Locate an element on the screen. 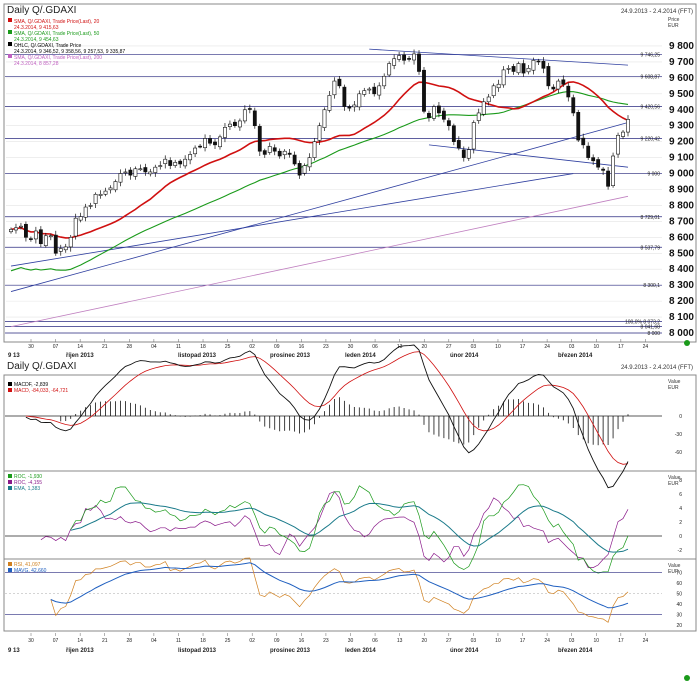 Image resolution: width=700 pixels, height=688 pixels. price-x-day-label: 13 is located at coordinates (400, 347).